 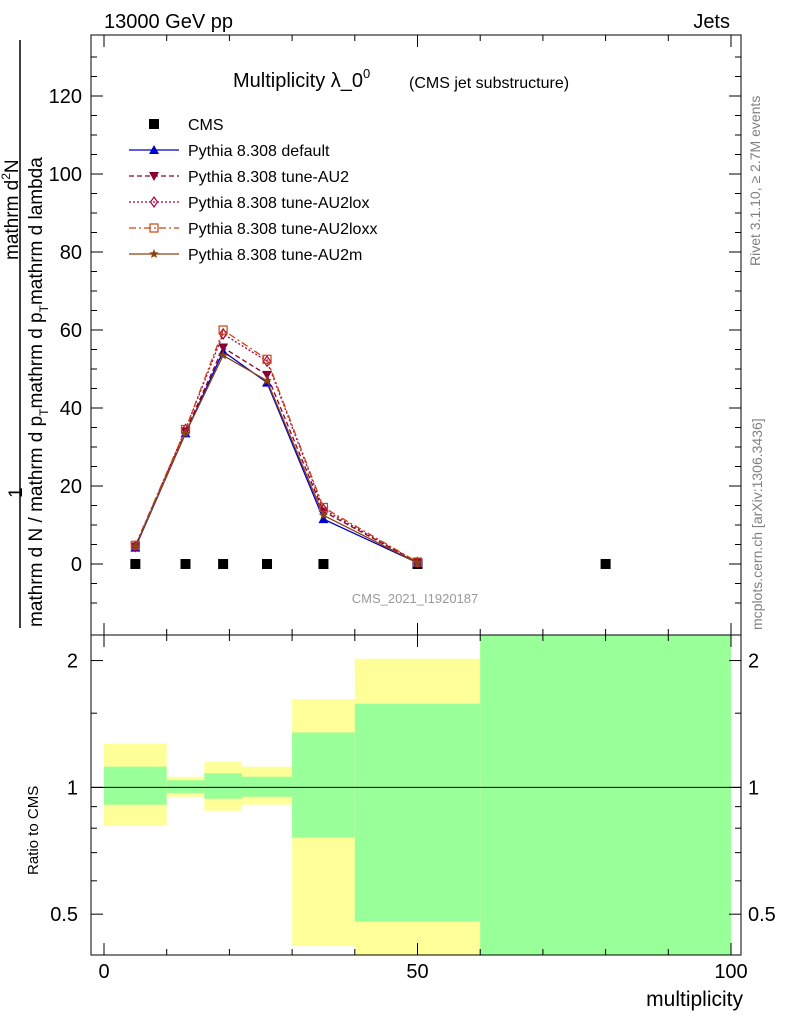 What do you see at coordinates (259, 151) in the screenshot?
I see `legend-label-1: Pythia 8.308 default` at bounding box center [259, 151].